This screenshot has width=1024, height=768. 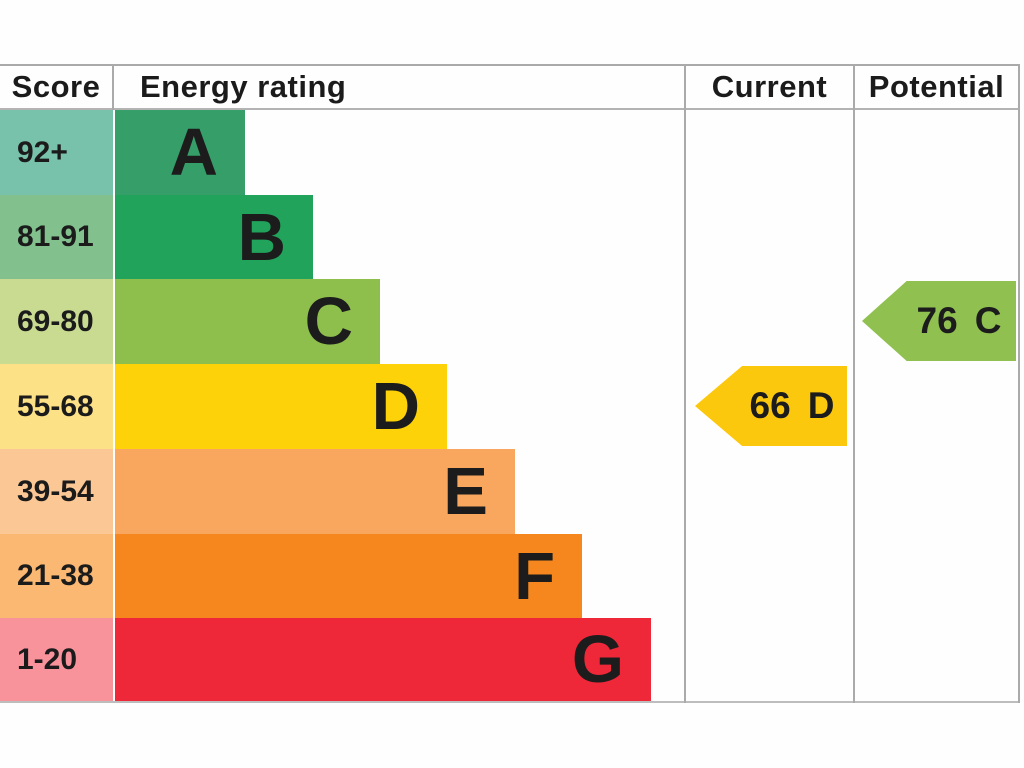 What do you see at coordinates (792, 406) in the screenshot?
I see `current-rating-text: 66 D` at bounding box center [792, 406].